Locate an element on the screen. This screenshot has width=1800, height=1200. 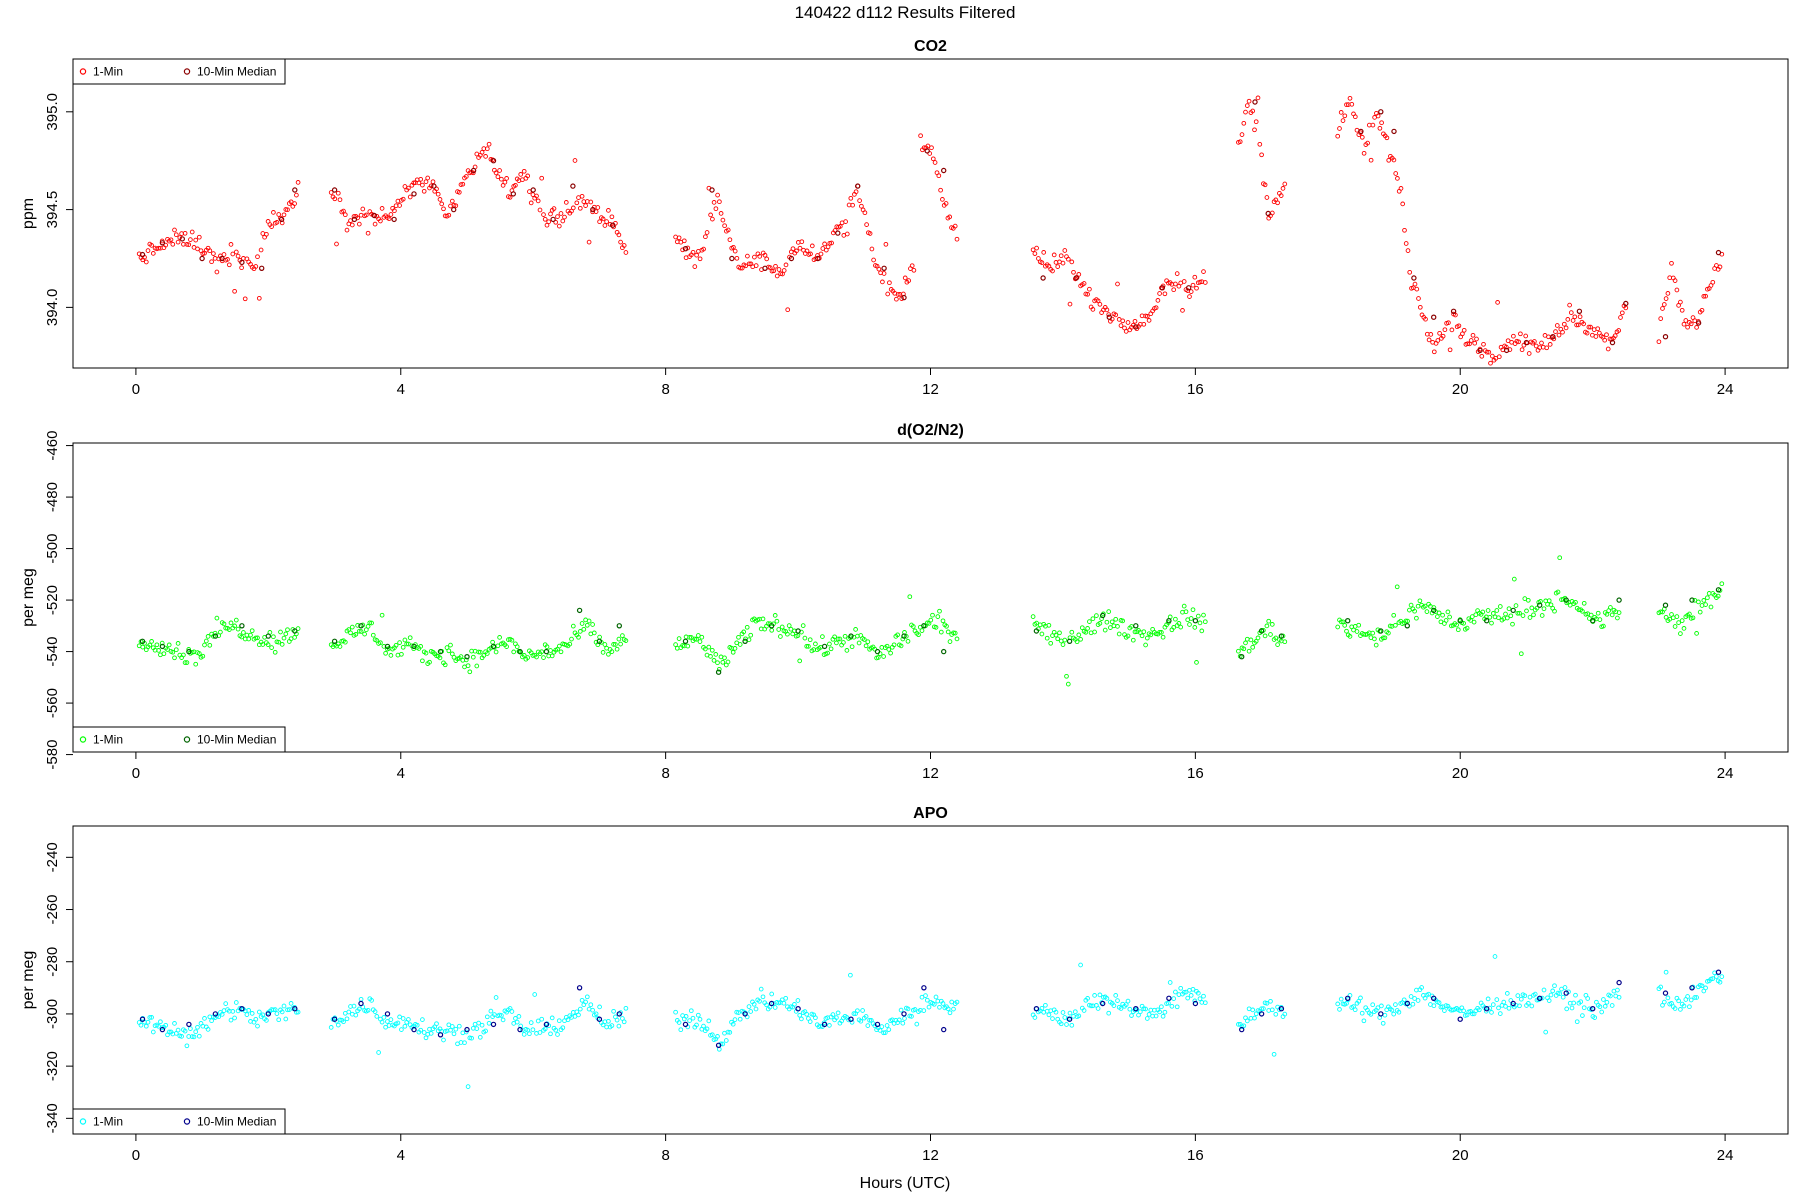
y-tick-label: 394.5 is located at coordinates (52, 210).